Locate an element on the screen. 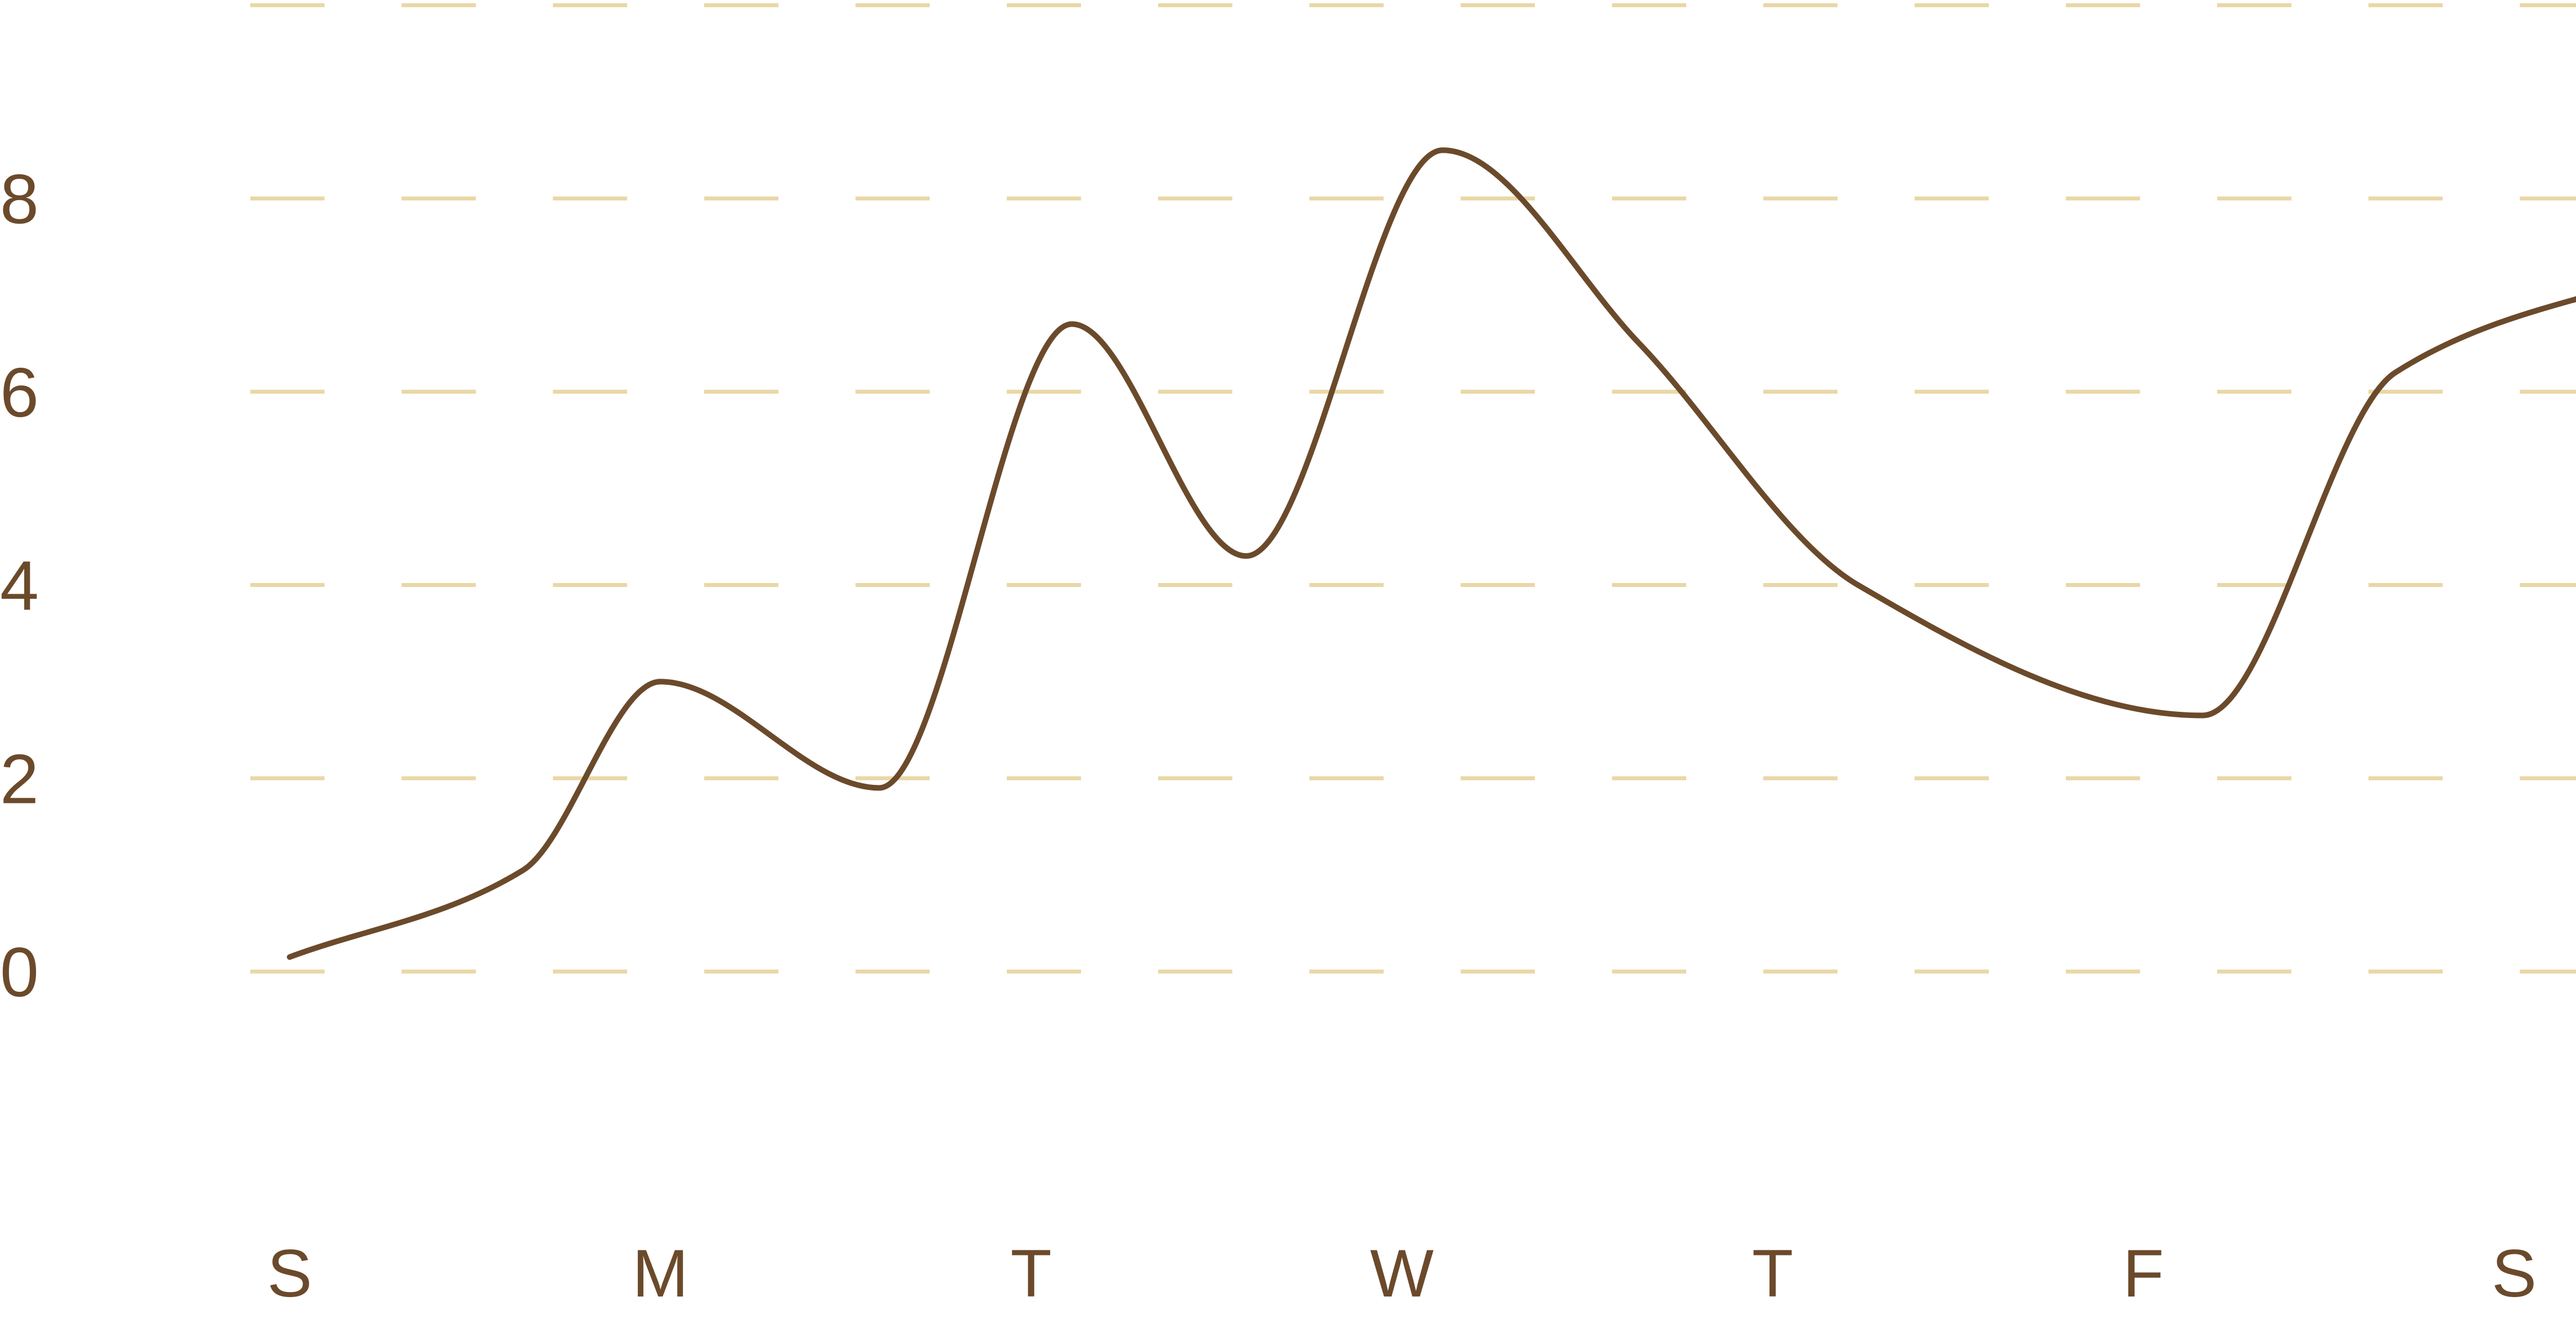 This screenshot has width=2576, height=1328. x-tick-label: W is located at coordinates (1402, 1273).